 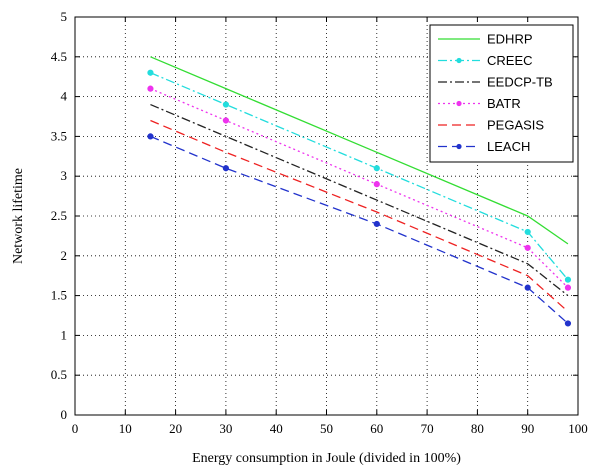 I want to click on y-tick-label: 0.5, so click(x=59, y=374).